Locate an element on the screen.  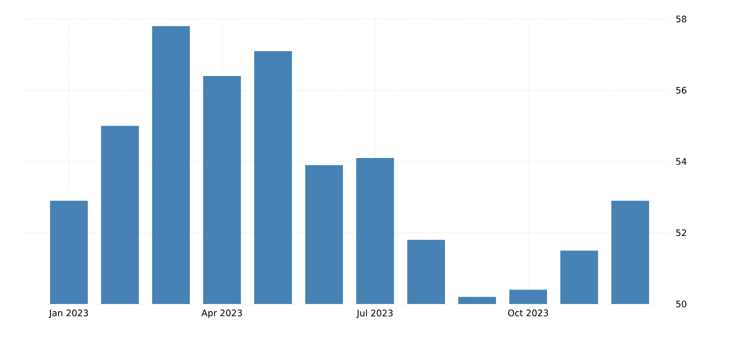
y-tick-label: 54 is located at coordinates (681, 161).